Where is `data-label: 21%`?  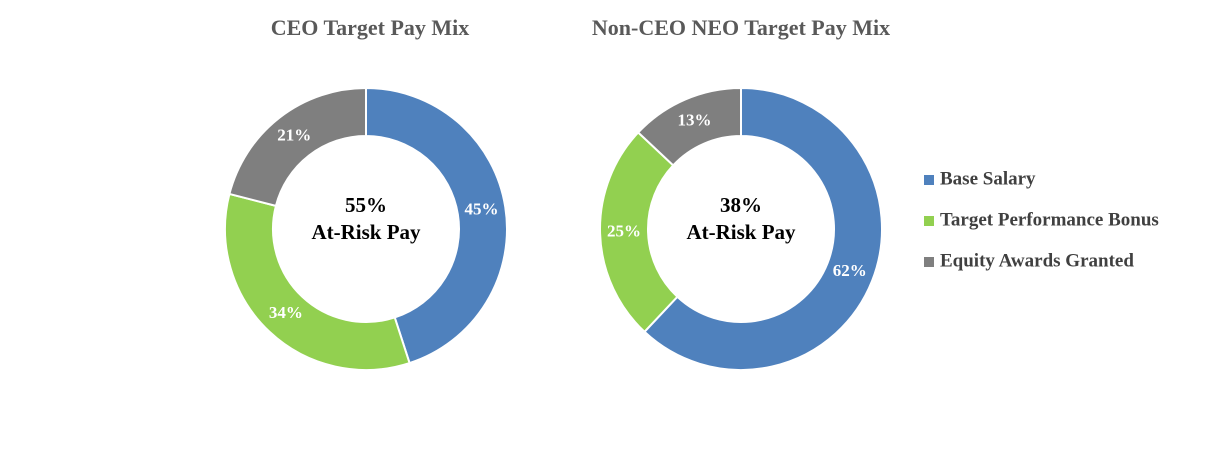 data-label: 21% is located at coordinates (294, 134).